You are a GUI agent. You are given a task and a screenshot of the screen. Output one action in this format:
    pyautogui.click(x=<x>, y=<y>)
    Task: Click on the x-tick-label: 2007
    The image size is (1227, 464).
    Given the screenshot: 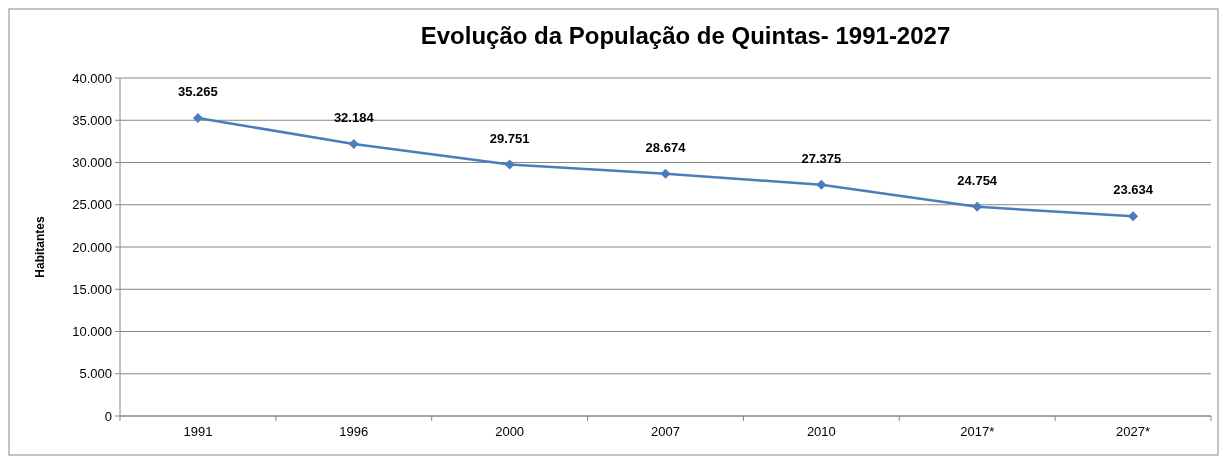 What is the action you would take?
    pyautogui.click(x=665, y=431)
    